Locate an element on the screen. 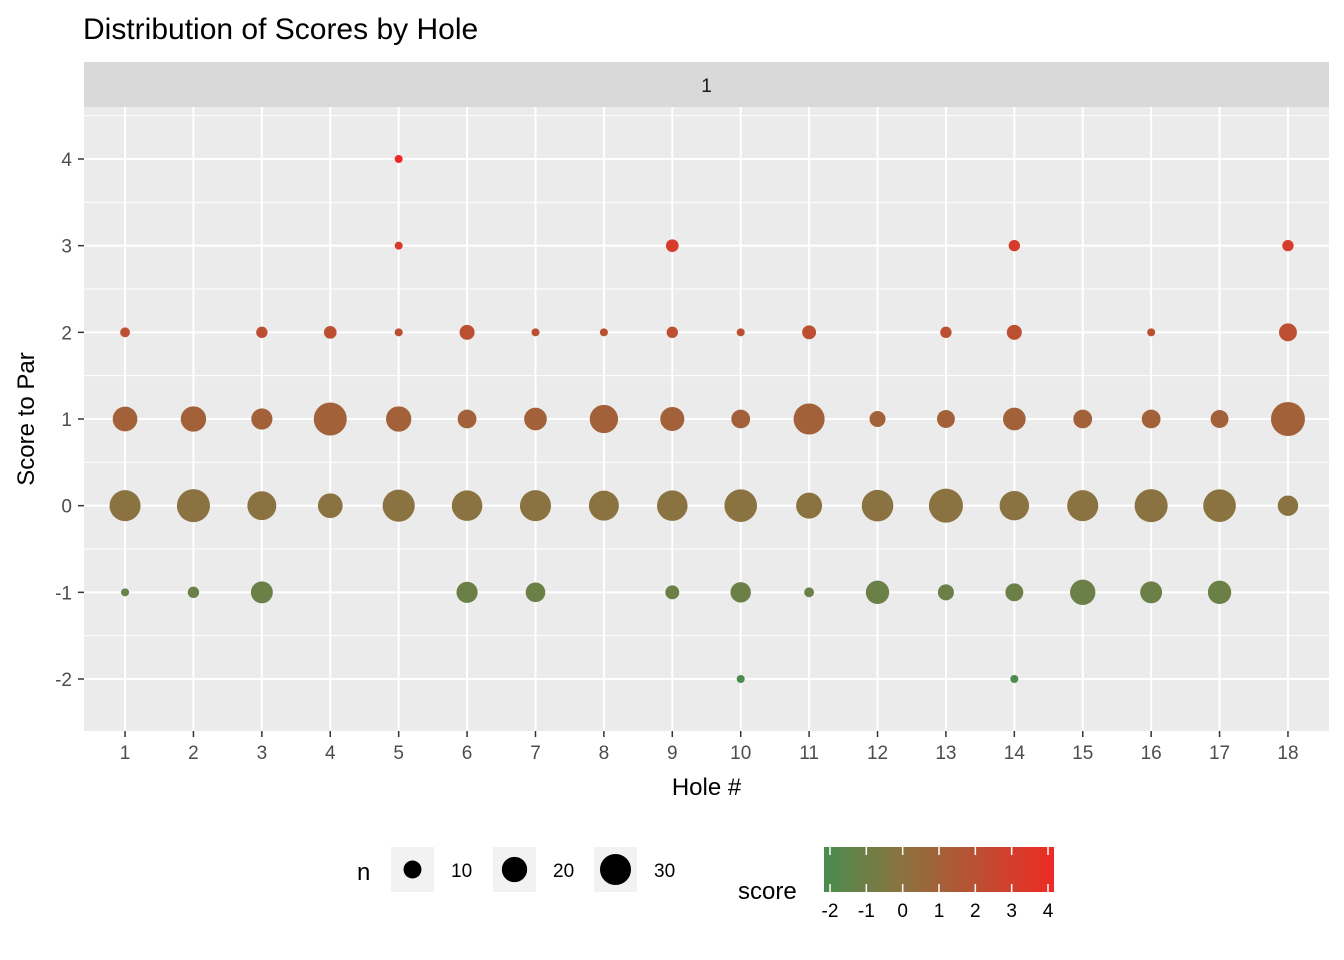 The width and height of the screenshot is (1344, 960). x-tick-label: 5 is located at coordinates (398, 753).